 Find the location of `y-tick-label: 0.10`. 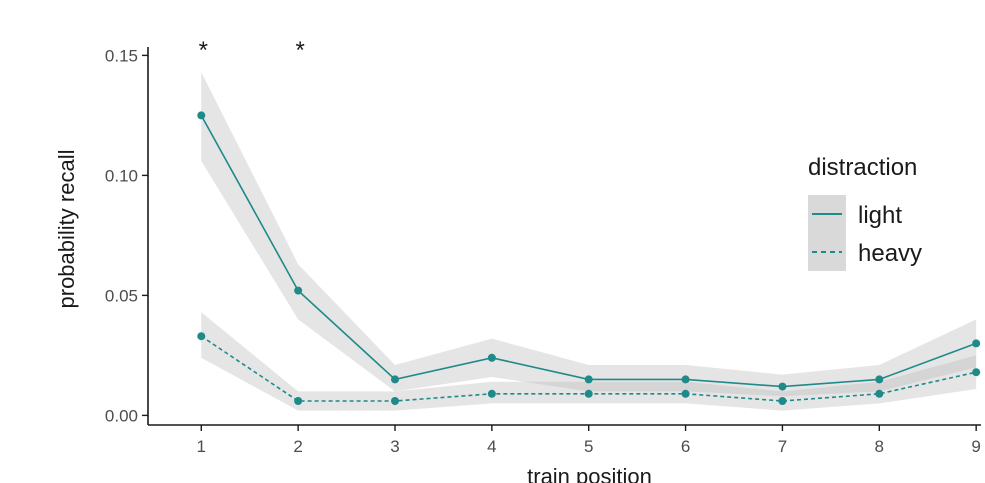

y-tick-label: 0.10 is located at coordinates (121, 175).